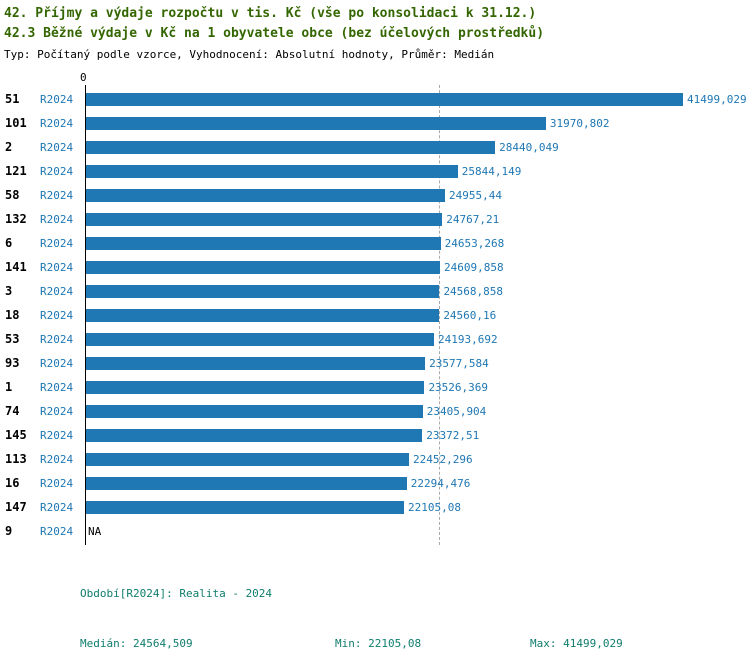  I want to click on bar-track: 22294,476, so click(418, 483).